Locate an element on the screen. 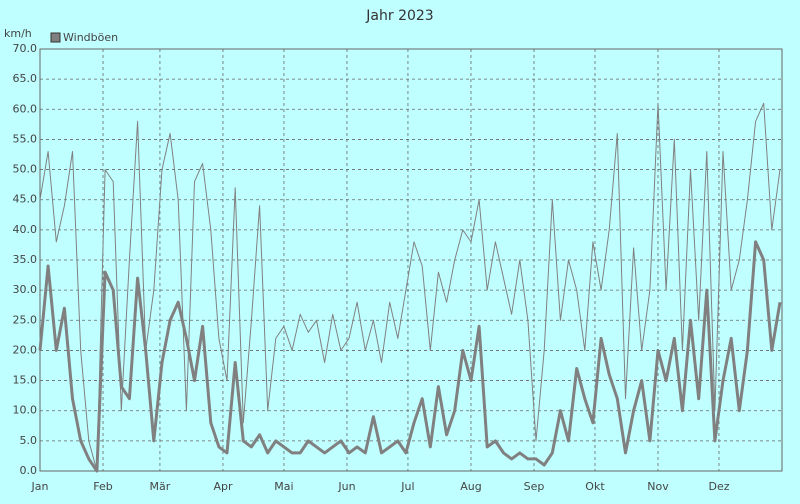 The height and width of the screenshot is (504, 800). x-tick-label: Dez is located at coordinates (718, 486).